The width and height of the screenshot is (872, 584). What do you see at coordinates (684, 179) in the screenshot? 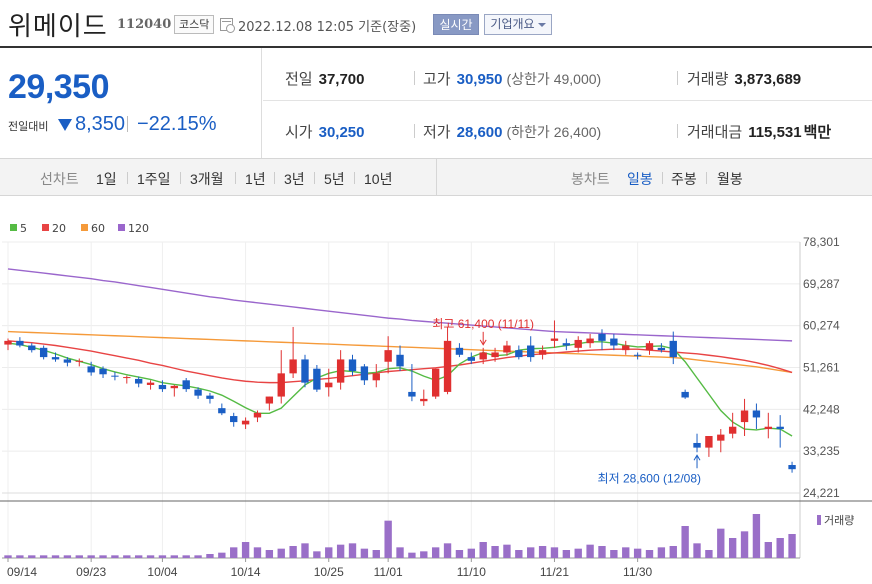
I see `tab-weekly: 주봉` at bounding box center [684, 179].